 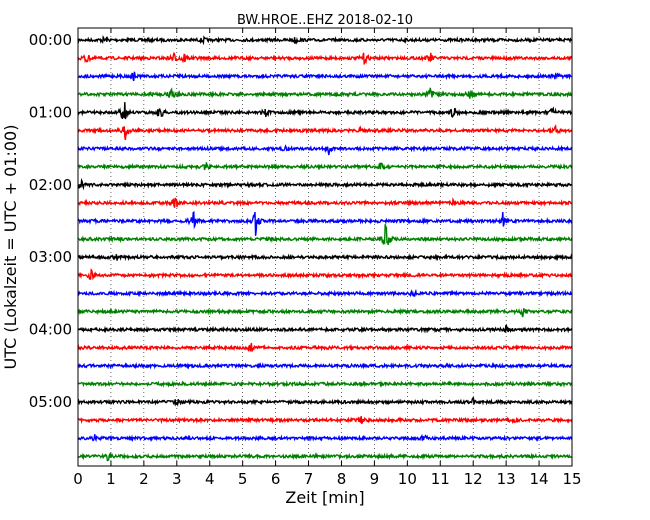 What do you see at coordinates (50, 40) in the screenshot?
I see `y-tick-label: 00:00` at bounding box center [50, 40].